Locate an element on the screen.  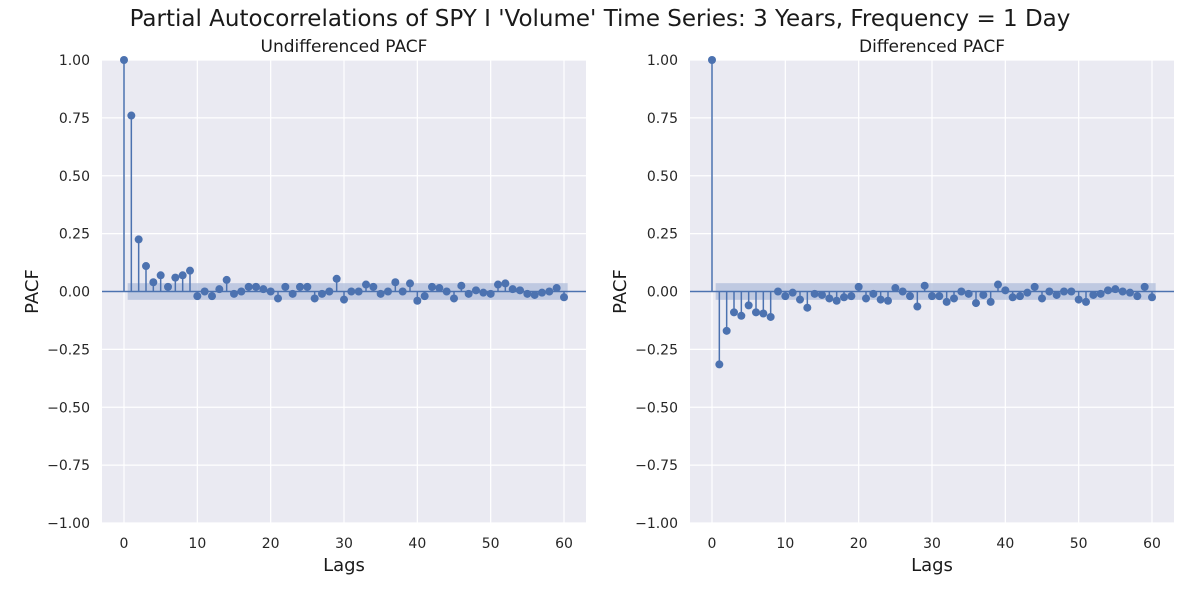
x-tick-label: 40 is located at coordinates (417, 544).